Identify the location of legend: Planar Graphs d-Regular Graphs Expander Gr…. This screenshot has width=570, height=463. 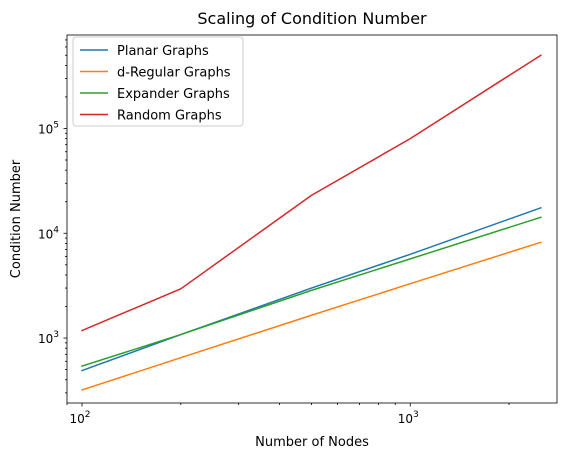
(158, 81).